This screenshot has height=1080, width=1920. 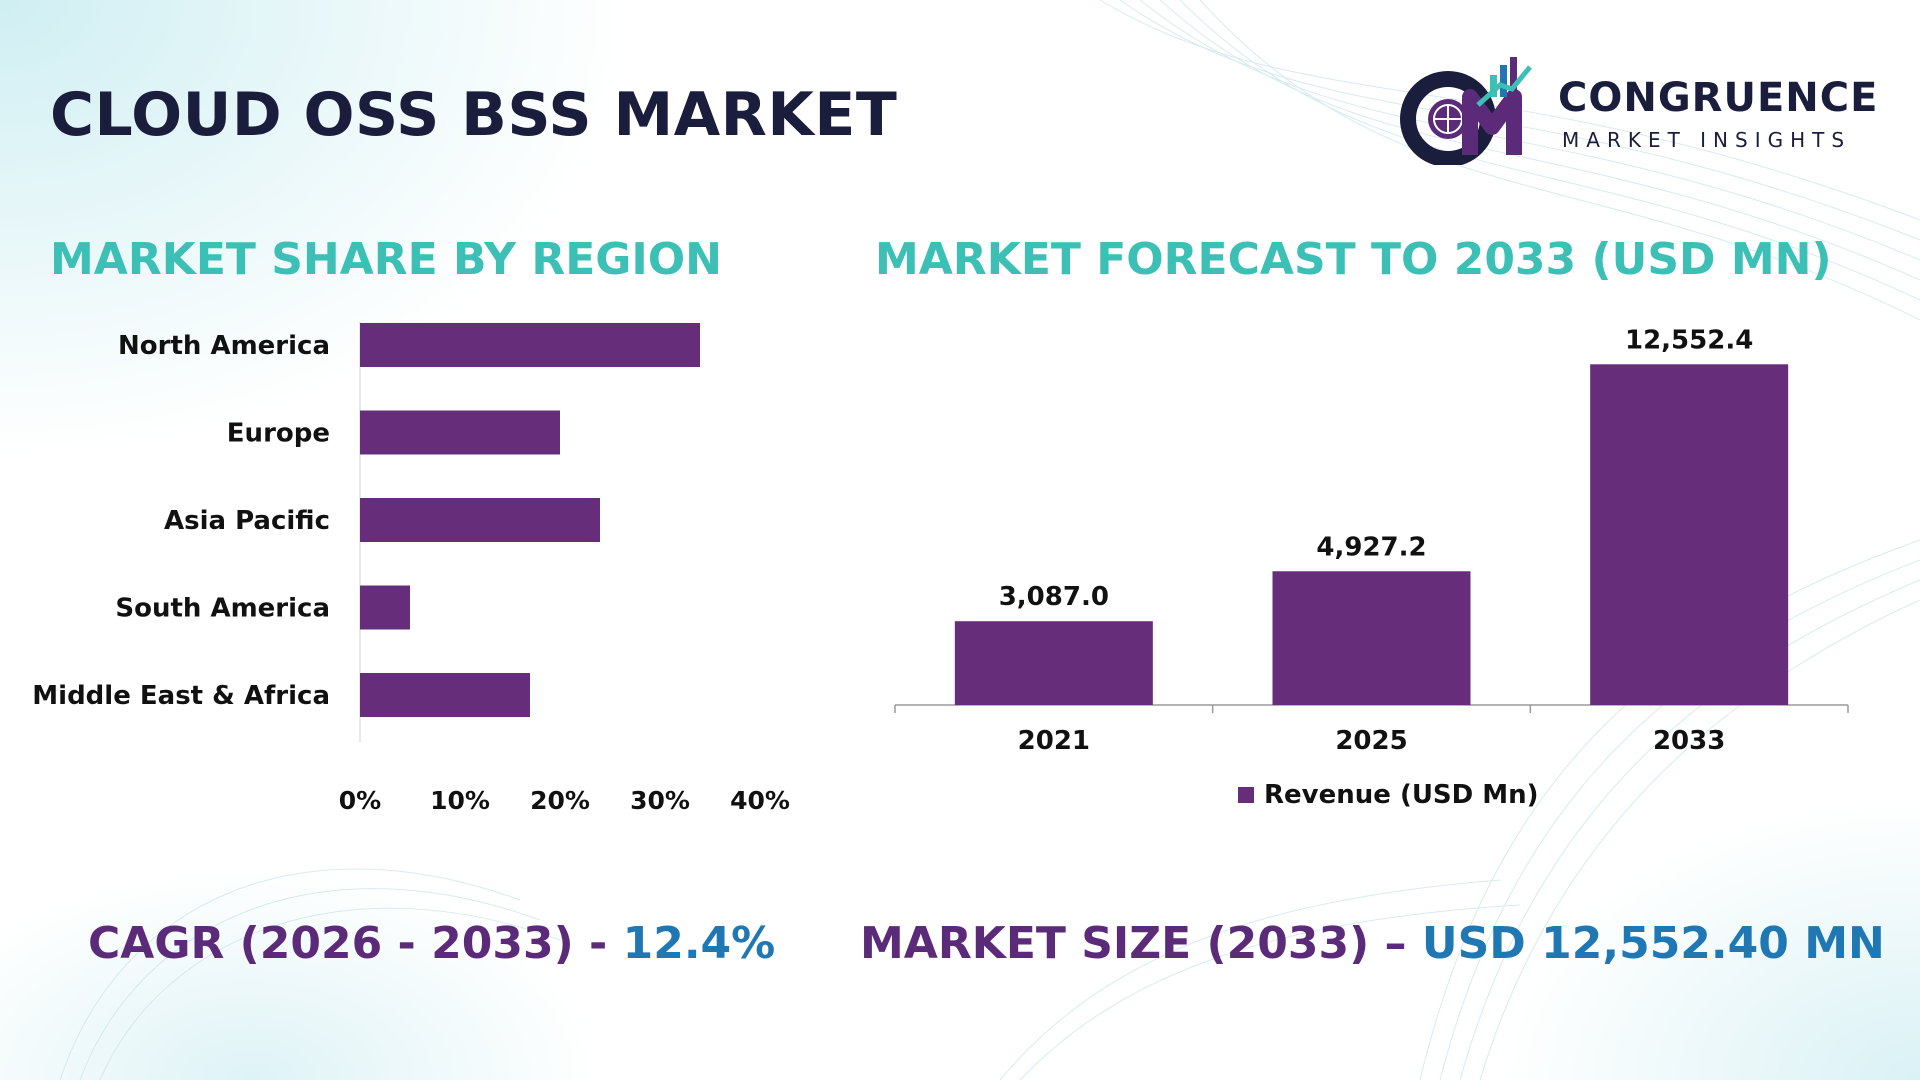 What do you see at coordinates (1054, 741) in the screenshot?
I see `forecast-x-tick-label: 2021` at bounding box center [1054, 741].